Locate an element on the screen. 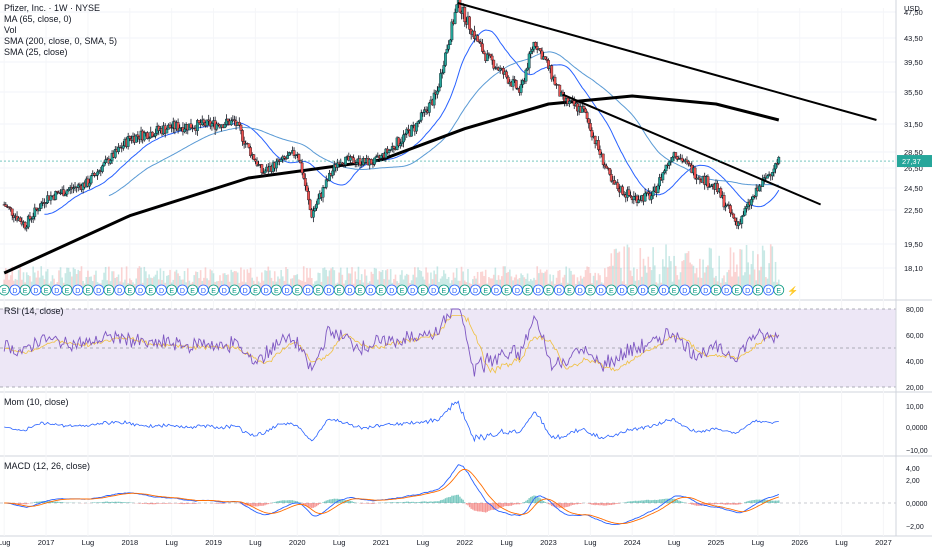  y-tick-label: 47,50 is located at coordinates (913, 12).